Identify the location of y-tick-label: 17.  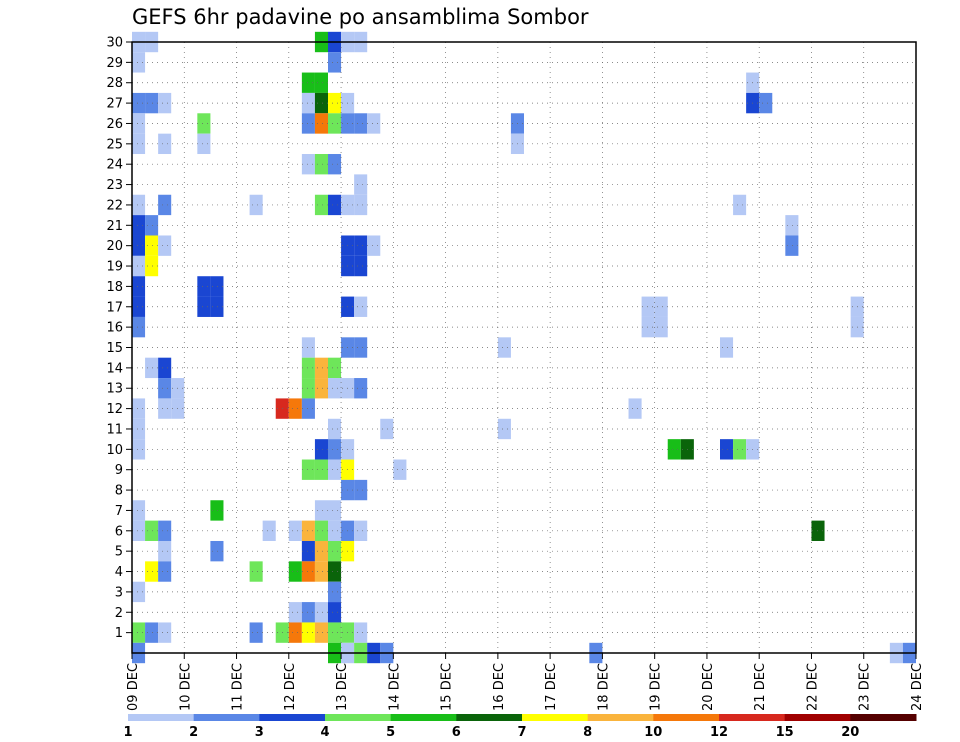
(114, 307).